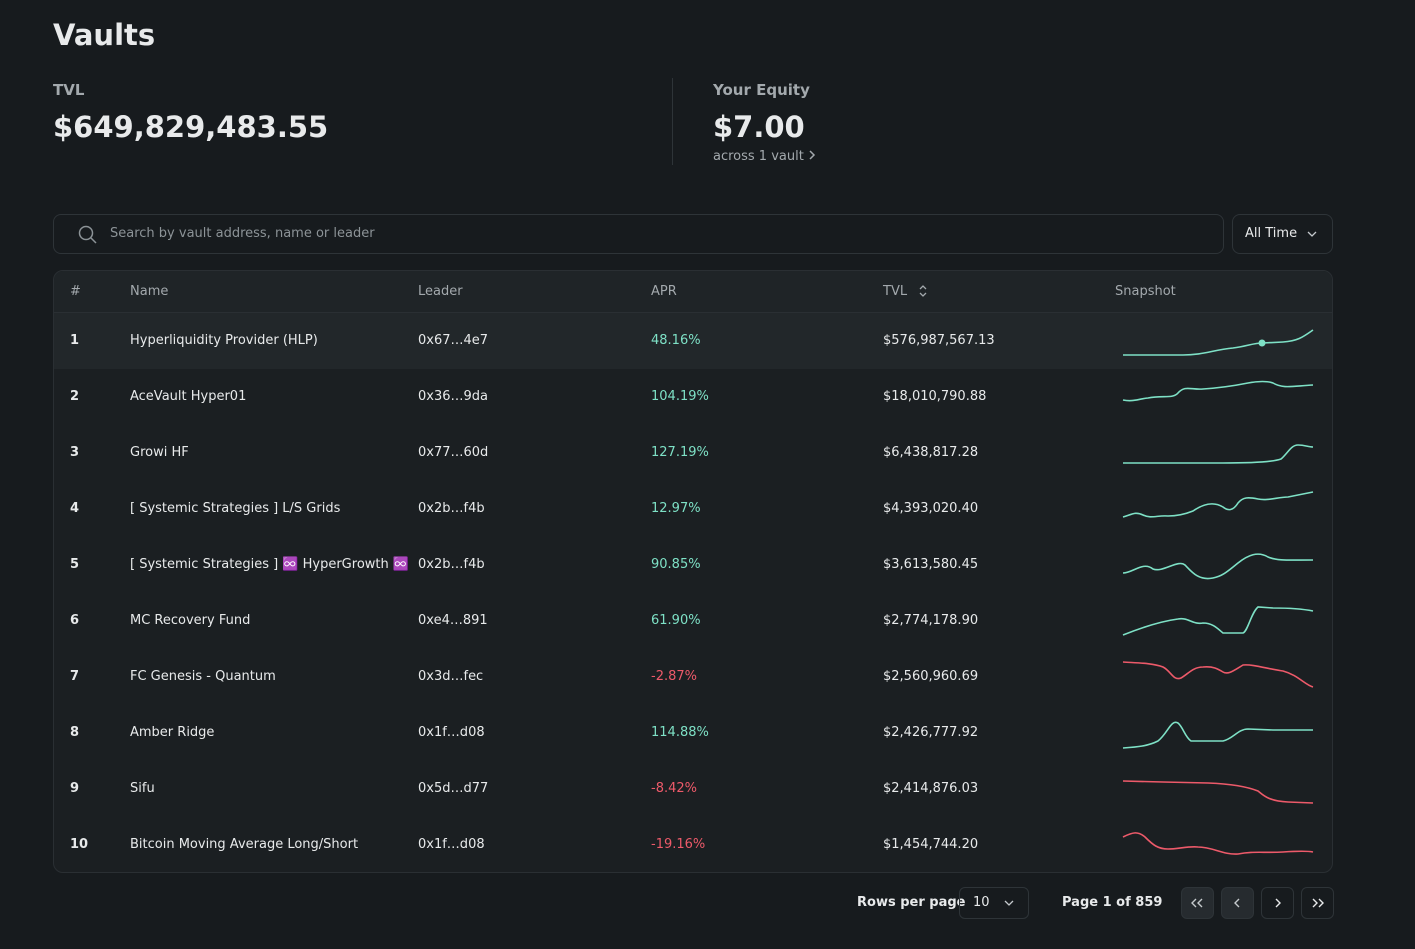  What do you see at coordinates (75, 732) in the screenshot?
I see `rank: 8` at bounding box center [75, 732].